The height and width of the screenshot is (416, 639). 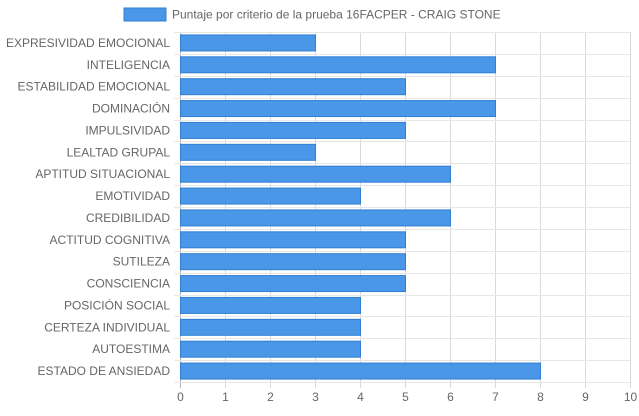 I want to click on legend-swatch, so click(x=145, y=14).